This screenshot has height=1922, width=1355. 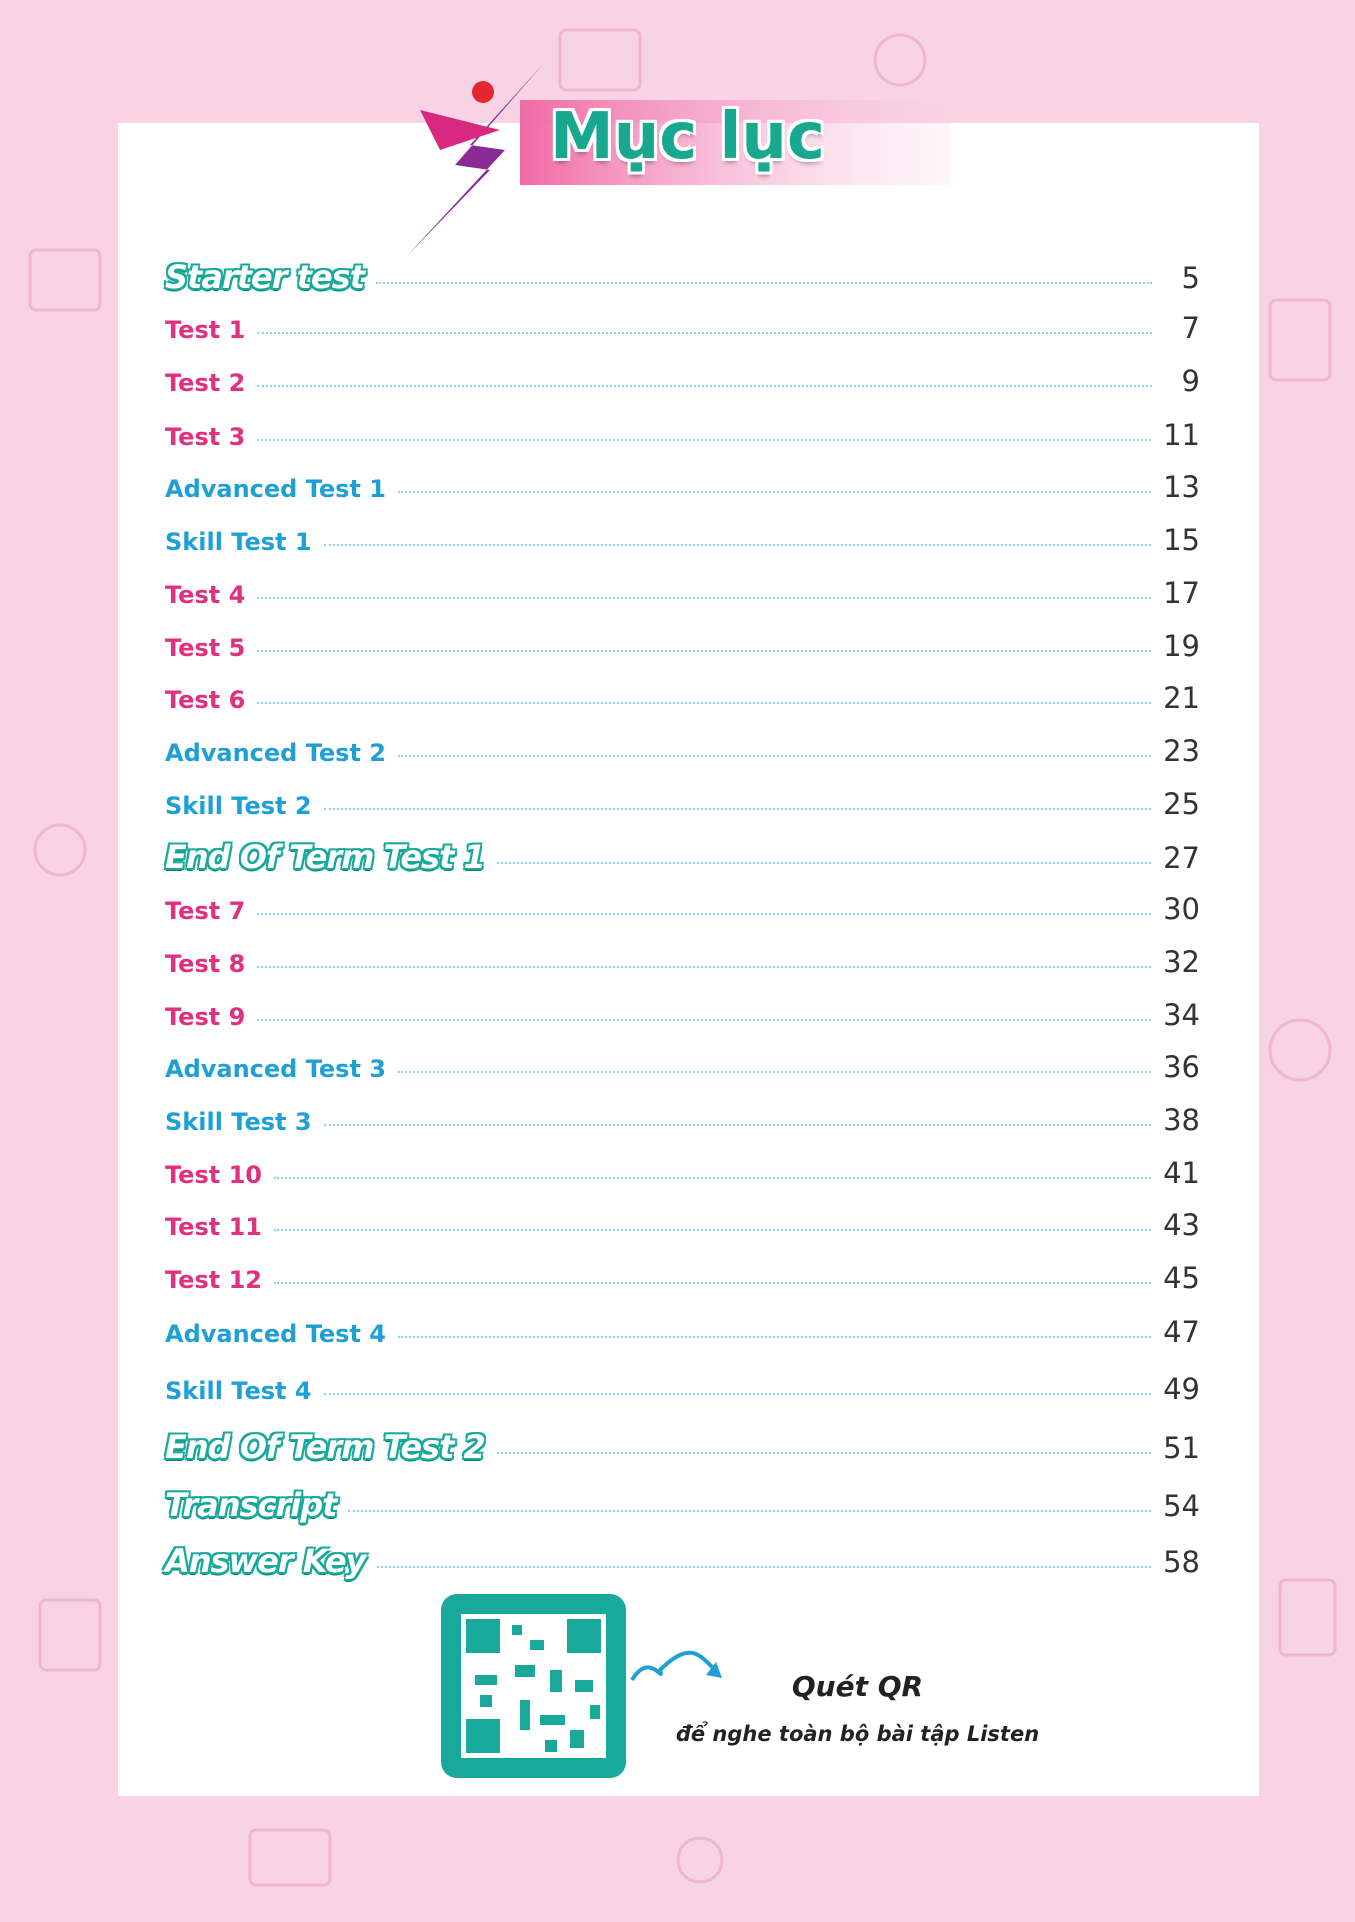 What do you see at coordinates (682, 1067) in the screenshot?
I see `toc-entry: Advanced Test 3 36` at bounding box center [682, 1067].